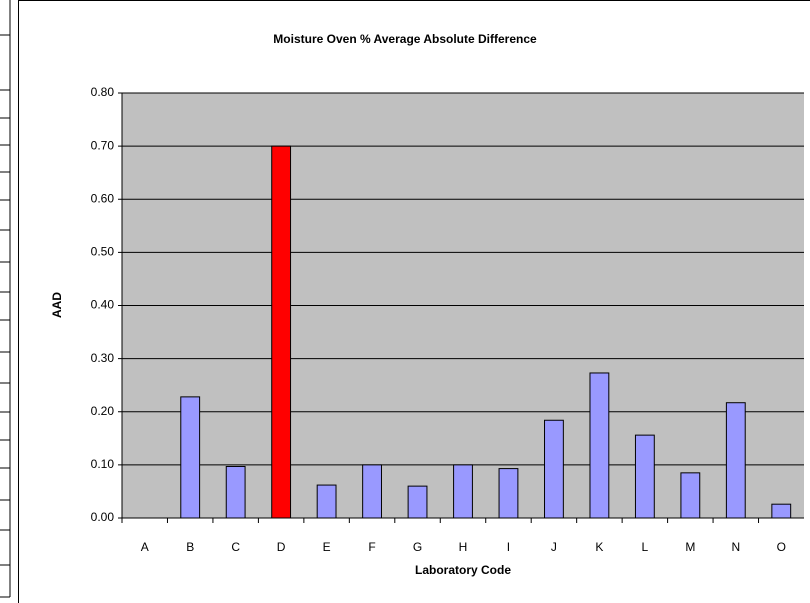 The height and width of the screenshot is (603, 810). What do you see at coordinates (554, 547) in the screenshot?
I see `x-tick-label: J` at bounding box center [554, 547].